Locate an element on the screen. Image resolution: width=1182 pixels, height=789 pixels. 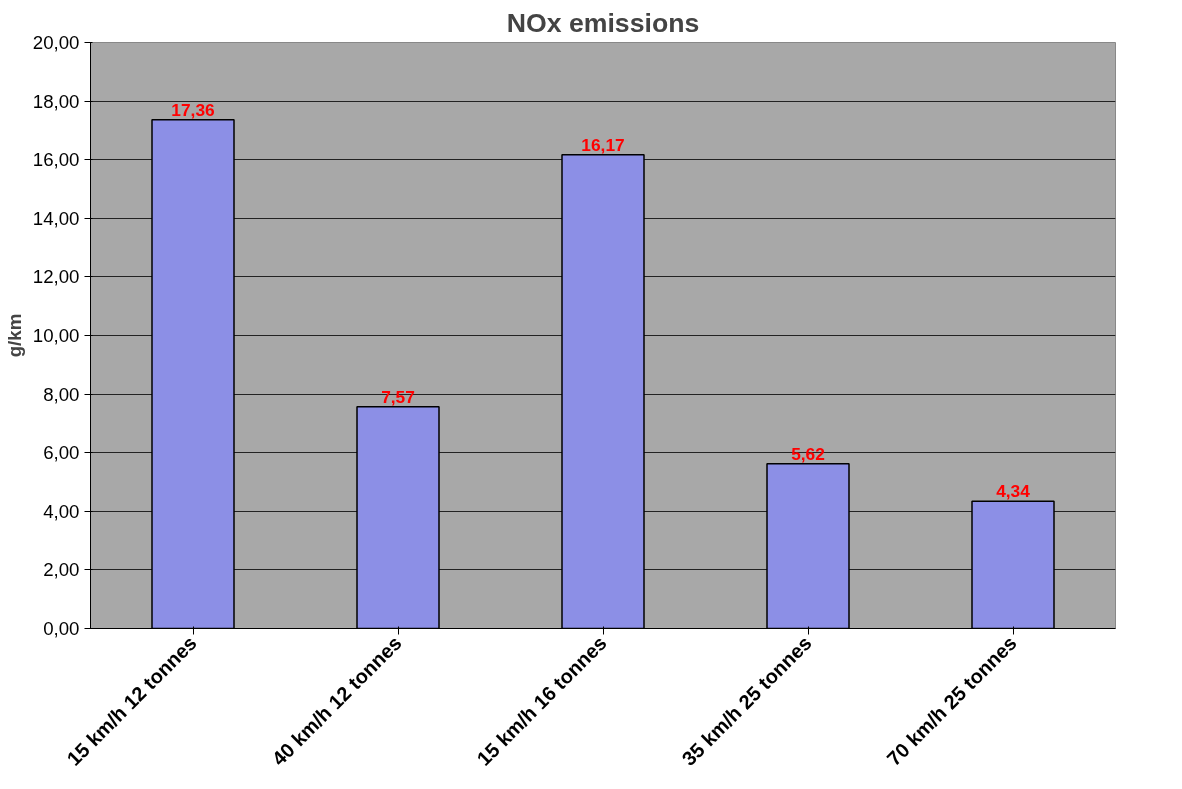
y-tick-label: 10,00 is located at coordinates (56, 335).